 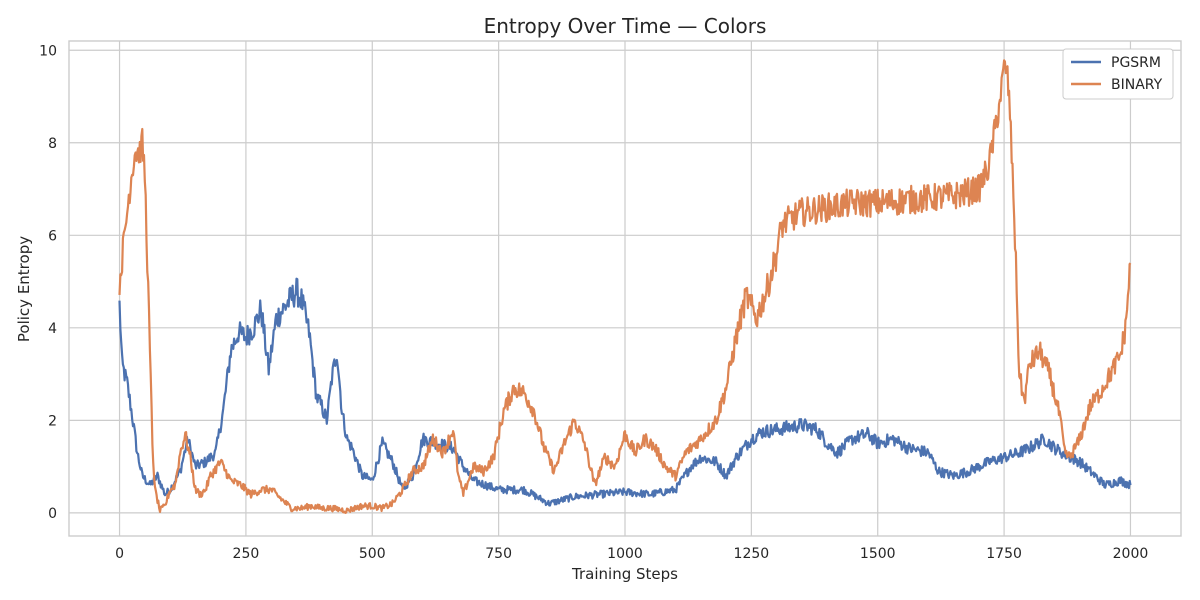 I want to click on x-tick-label: 2000, so click(x=1131, y=554).